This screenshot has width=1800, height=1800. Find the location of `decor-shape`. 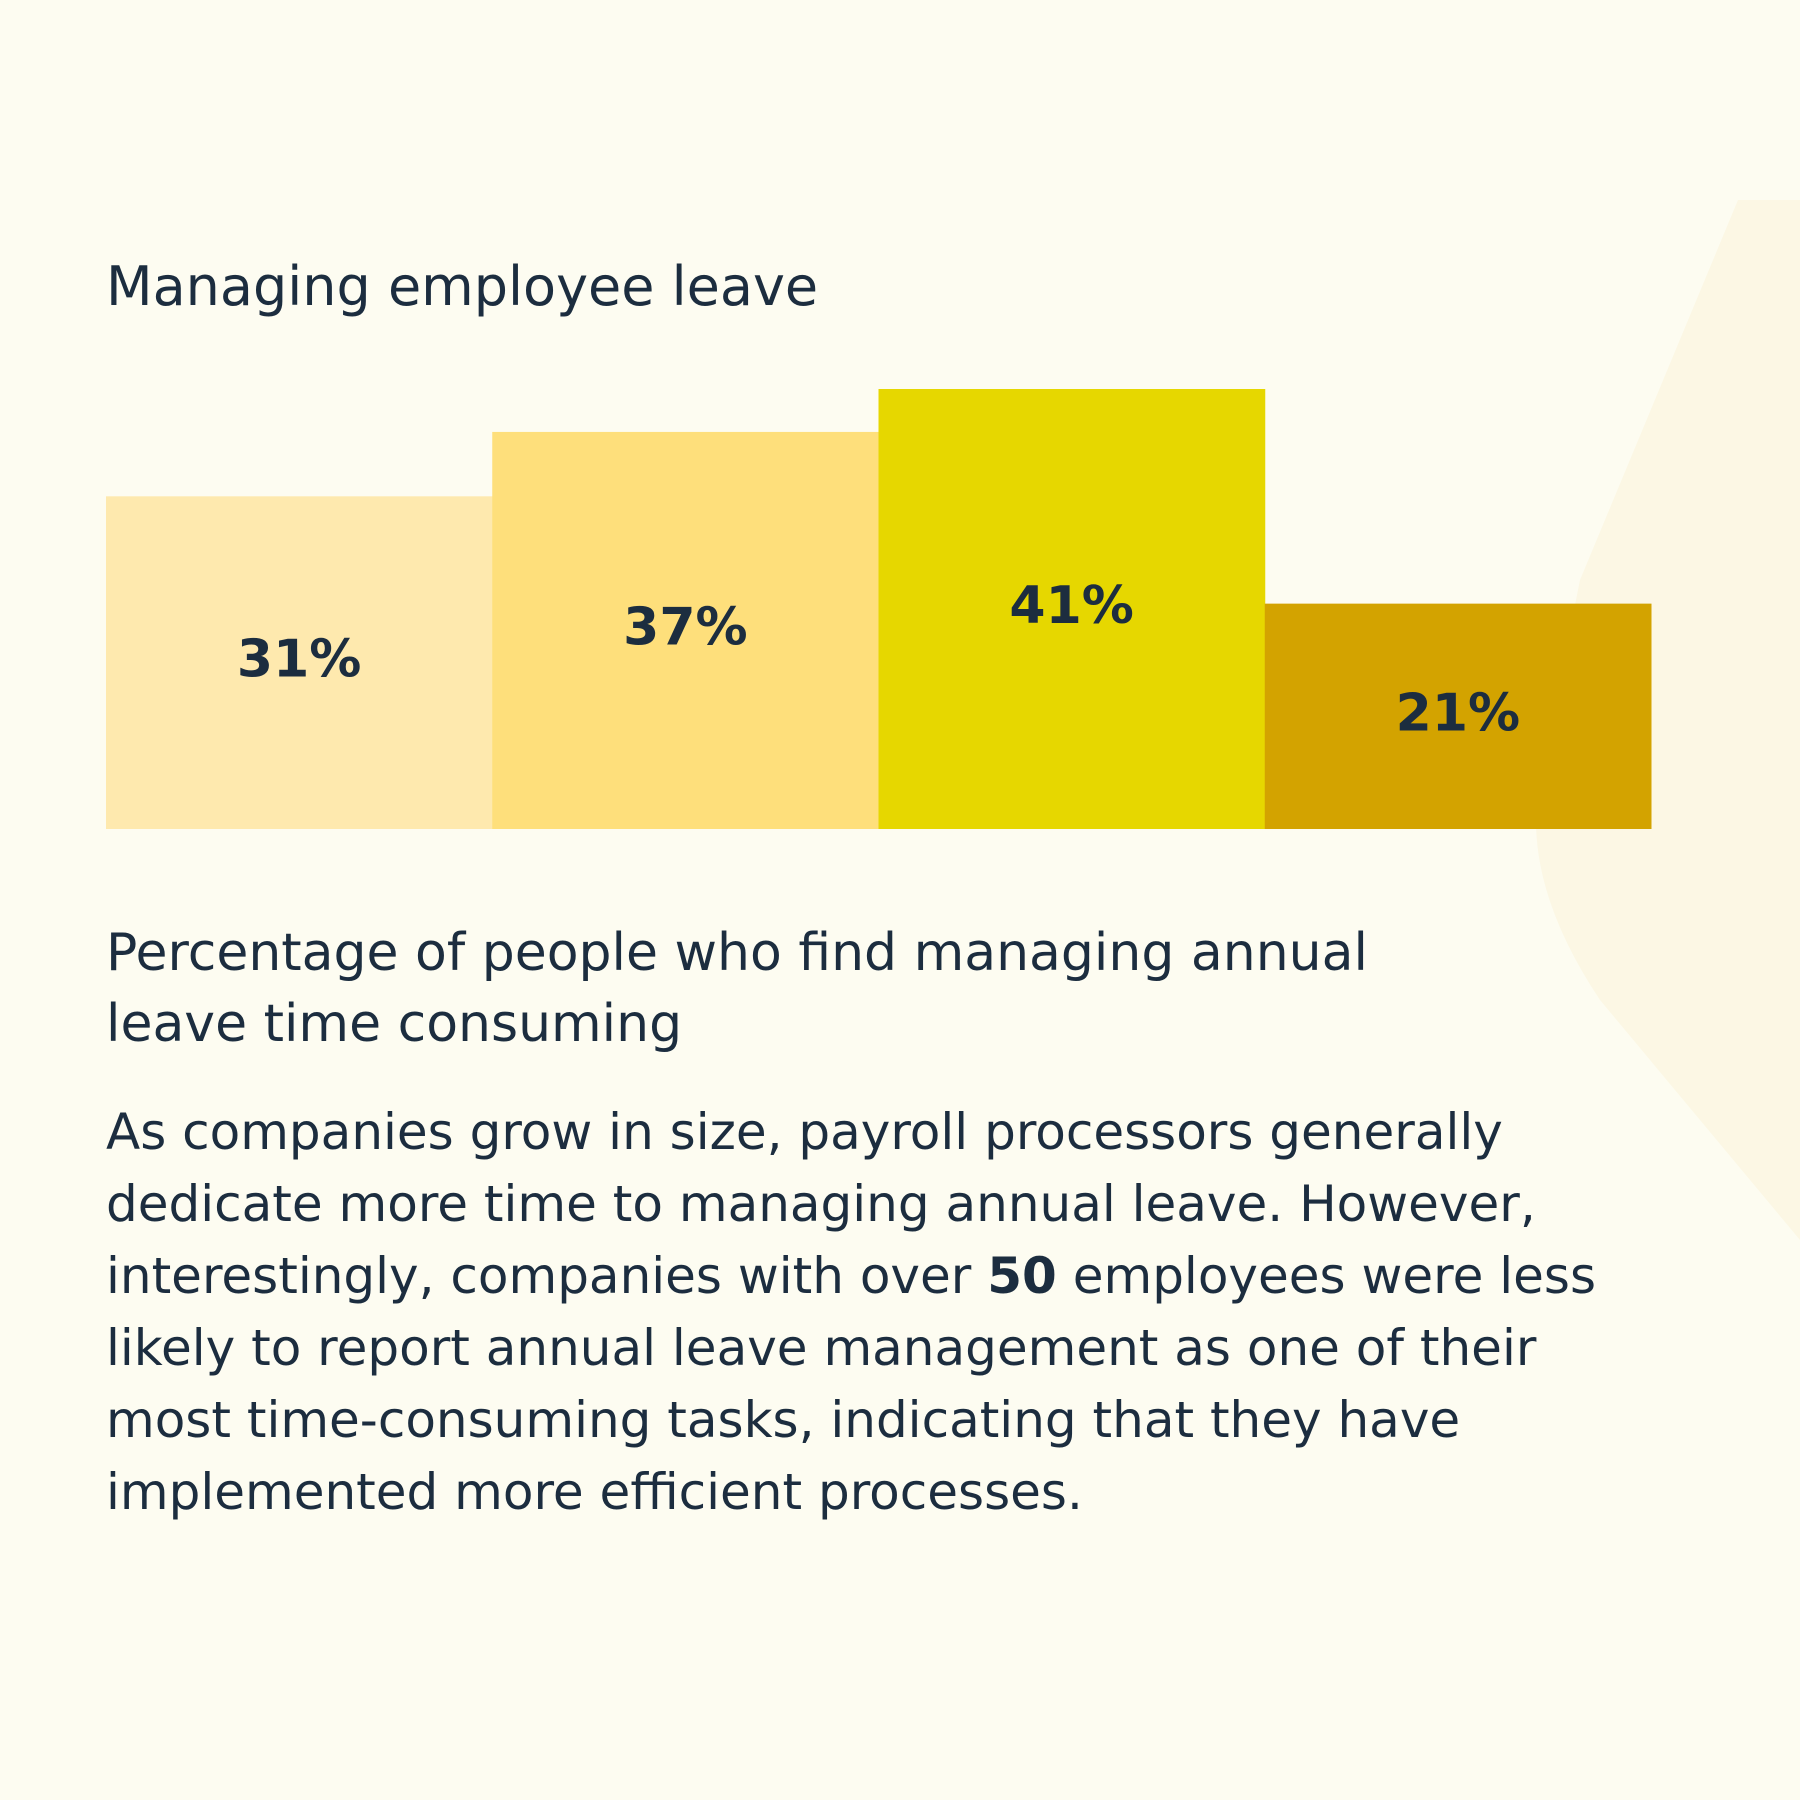

decor-shape is located at coordinates (1668, 720).